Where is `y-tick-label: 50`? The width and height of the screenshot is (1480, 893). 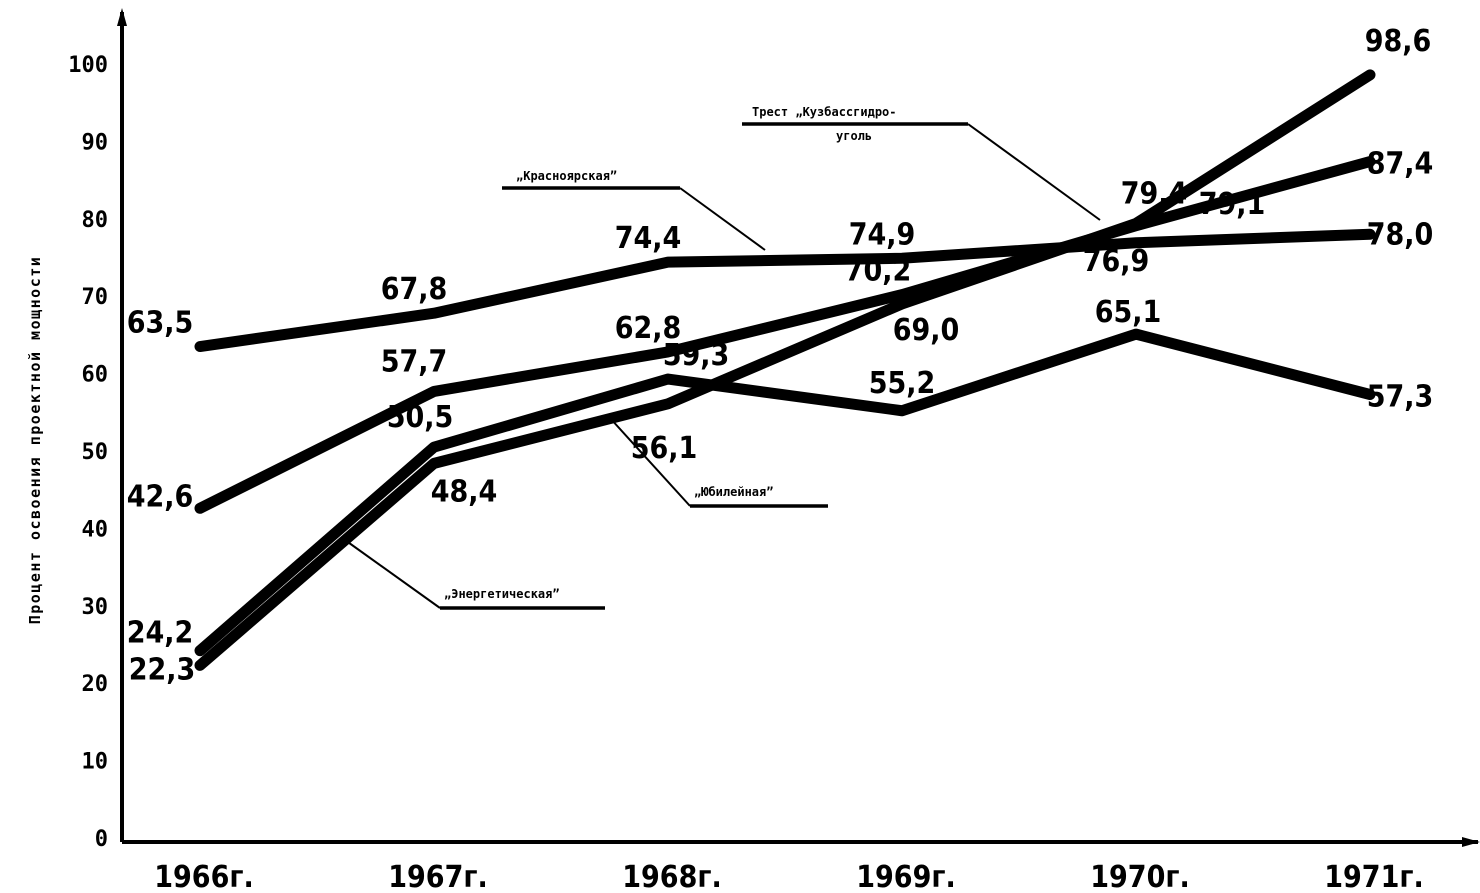
y-tick-label: 50 is located at coordinates (95, 452).